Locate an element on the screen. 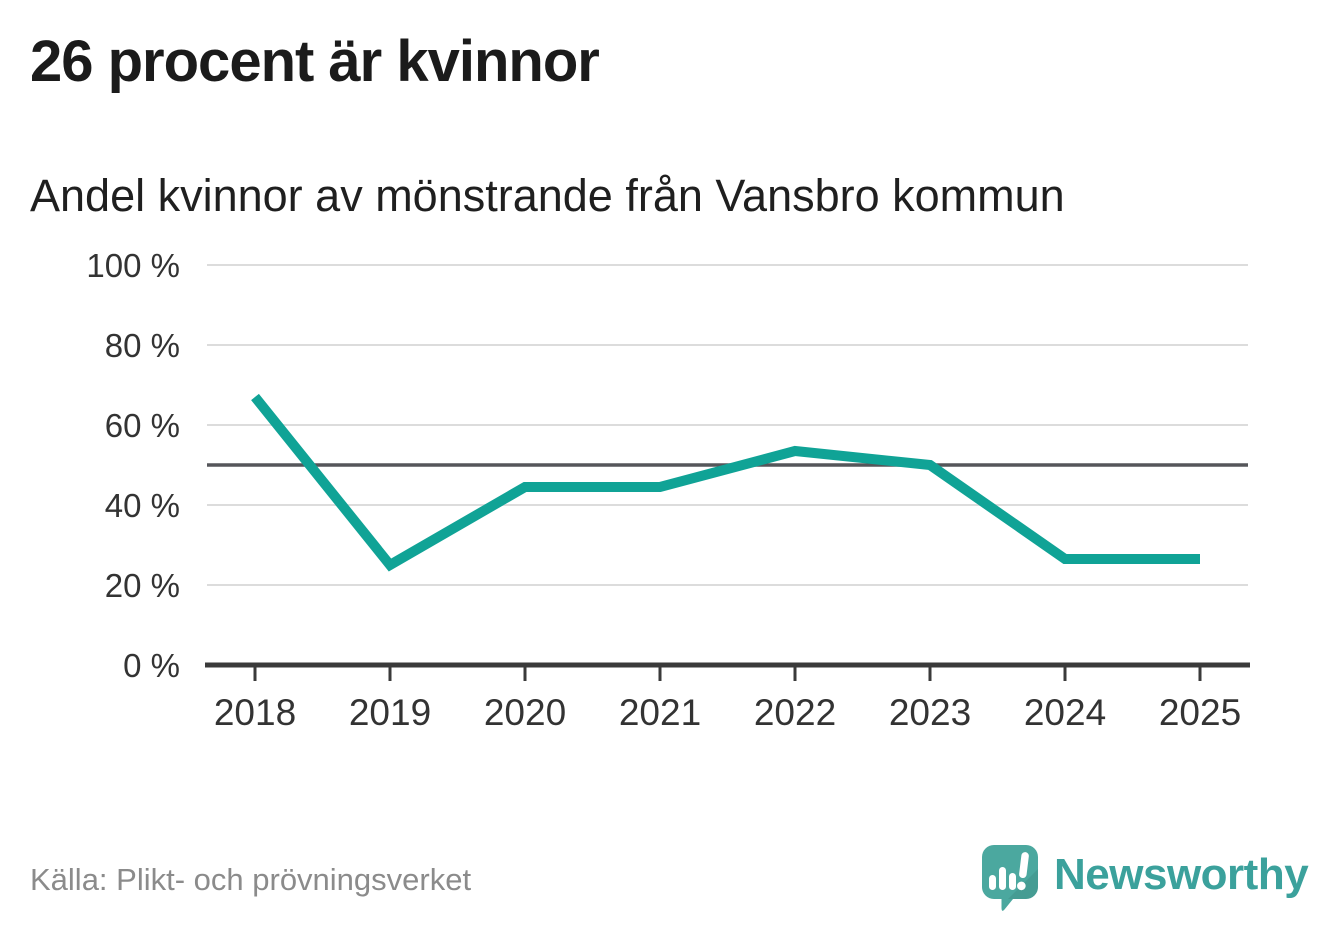 This screenshot has height=939, width=1322. brand-logo: Newsworthy is located at coordinates (1144, 878).